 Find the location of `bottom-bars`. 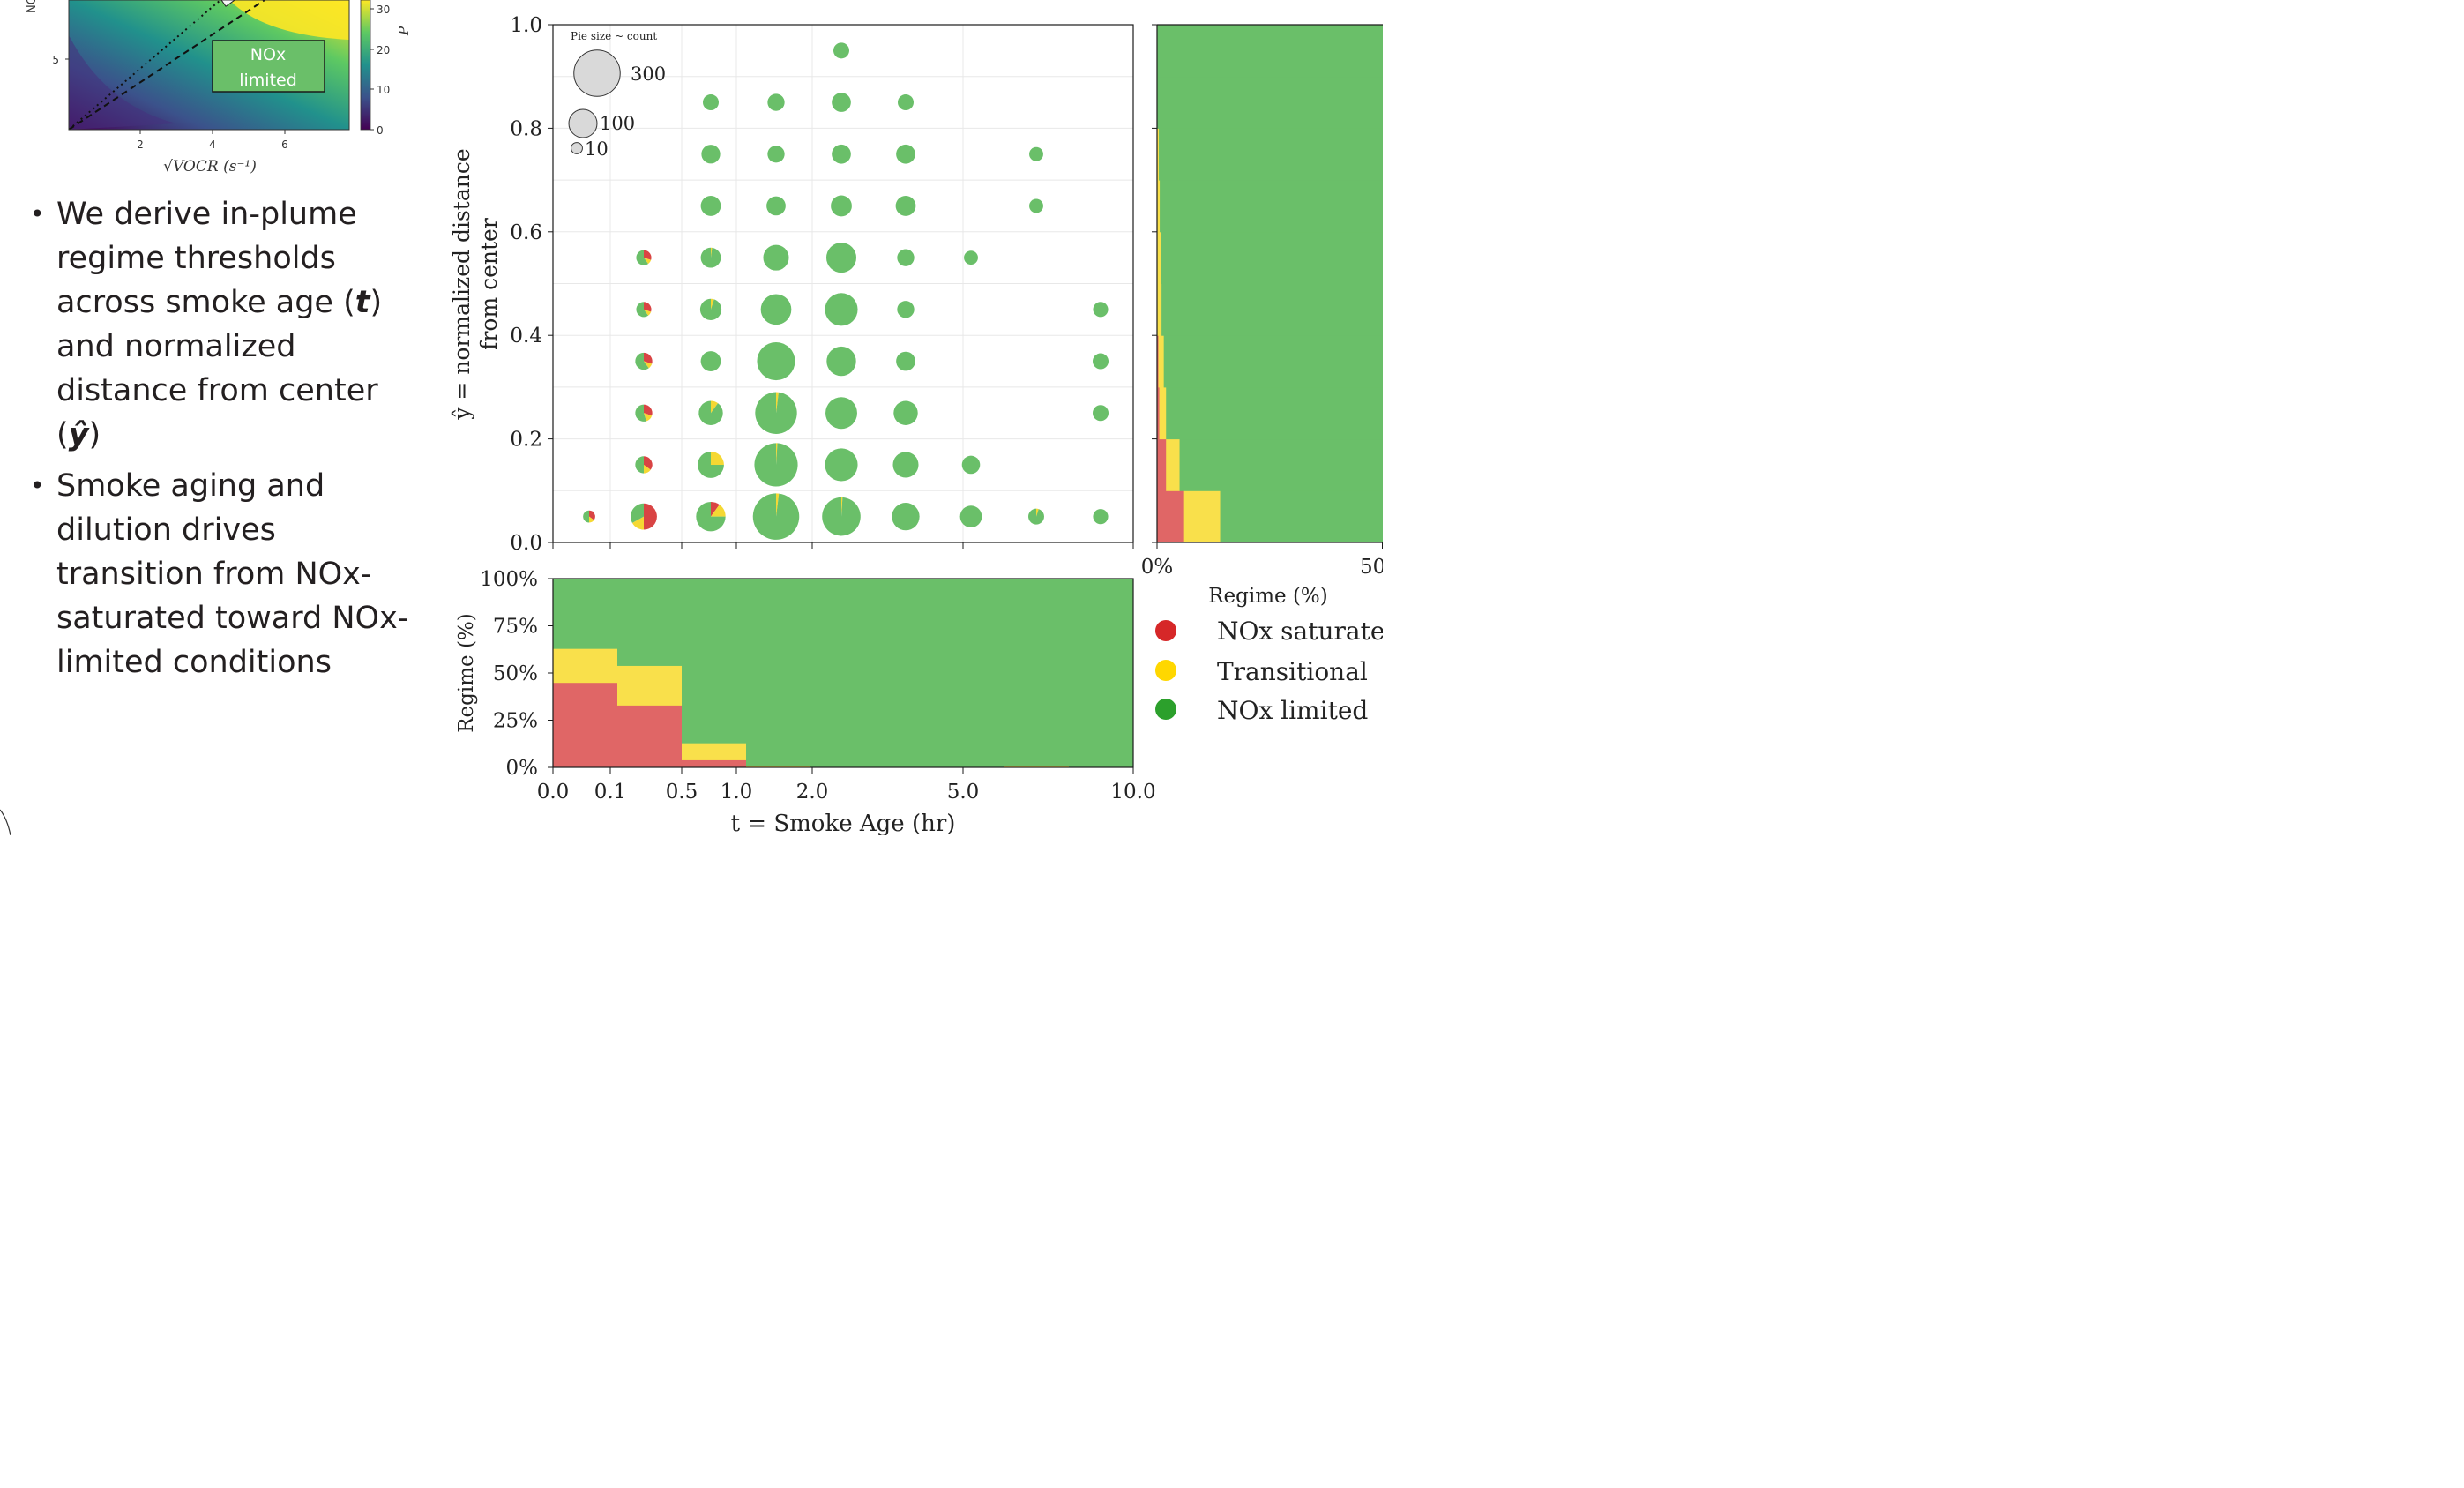

bottom-bars is located at coordinates (843, 673).